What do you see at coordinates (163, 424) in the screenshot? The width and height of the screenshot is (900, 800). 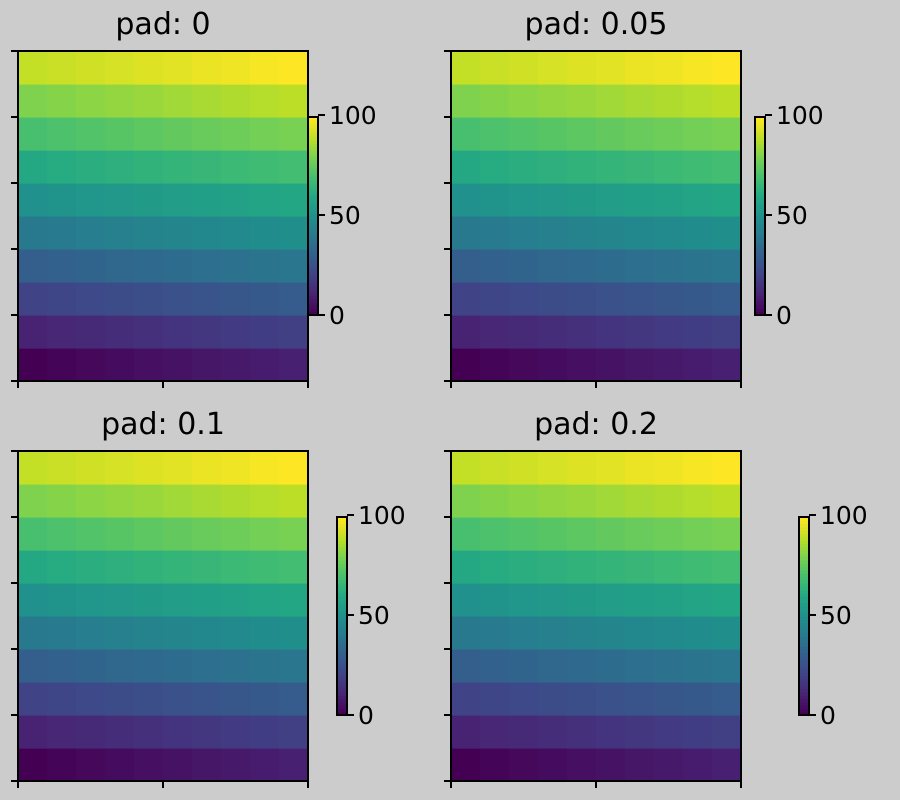 I see `panel-title: pad: 0.1` at bounding box center [163, 424].